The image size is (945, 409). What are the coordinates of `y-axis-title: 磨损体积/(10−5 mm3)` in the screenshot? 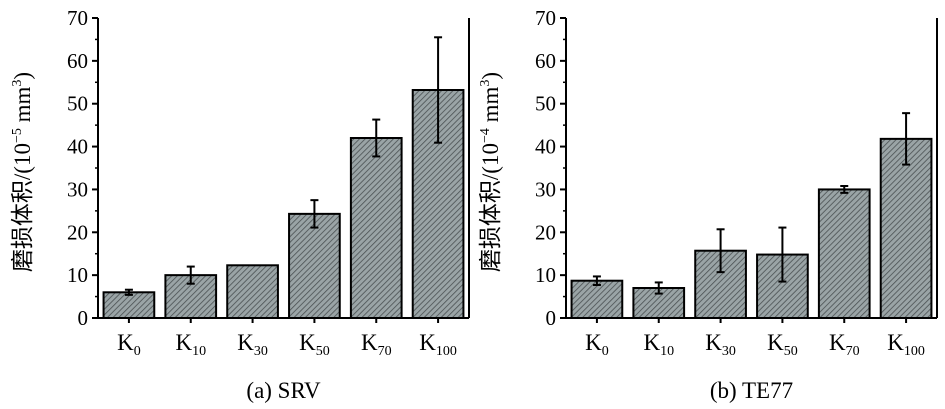 It's located at (22, 172).